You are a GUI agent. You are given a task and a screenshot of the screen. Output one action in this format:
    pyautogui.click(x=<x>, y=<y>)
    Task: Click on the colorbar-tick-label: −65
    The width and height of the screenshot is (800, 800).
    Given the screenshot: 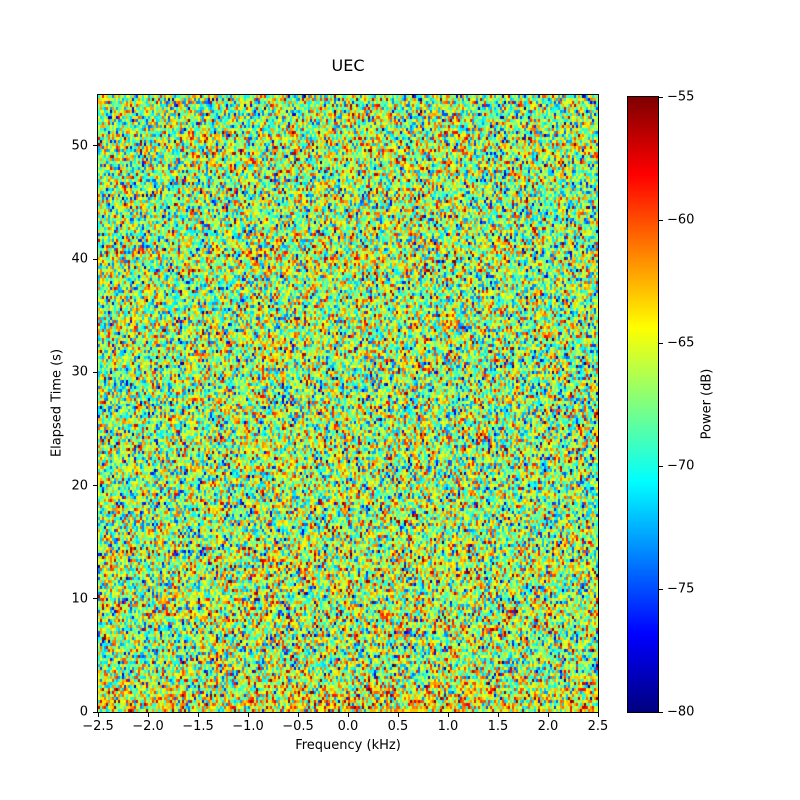 What is the action you would take?
    pyautogui.click(x=681, y=343)
    